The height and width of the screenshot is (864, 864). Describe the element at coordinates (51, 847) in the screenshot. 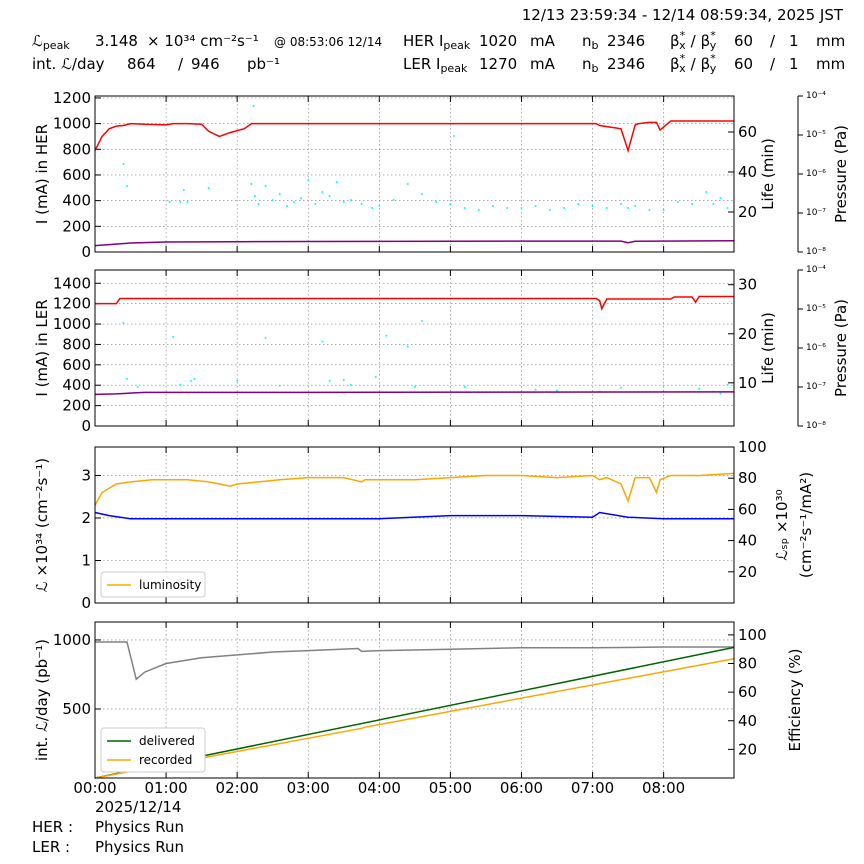

I see `run-ring-part: LER :` at that location.